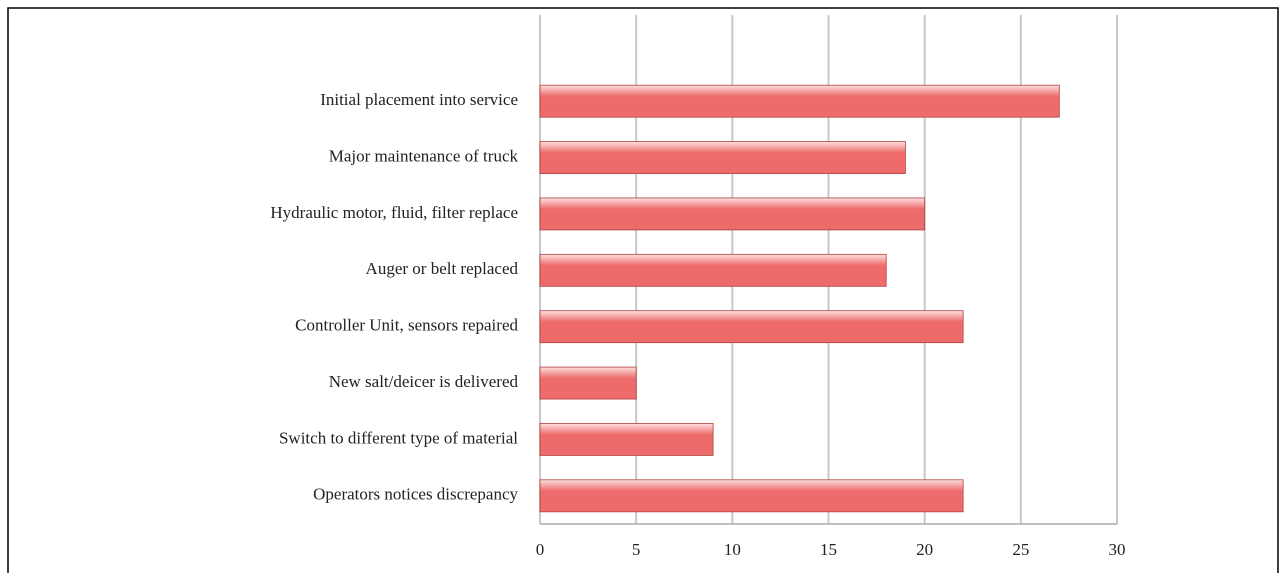 The image size is (1286, 573). I want to click on x-tick-label: 30, so click(1117, 549).